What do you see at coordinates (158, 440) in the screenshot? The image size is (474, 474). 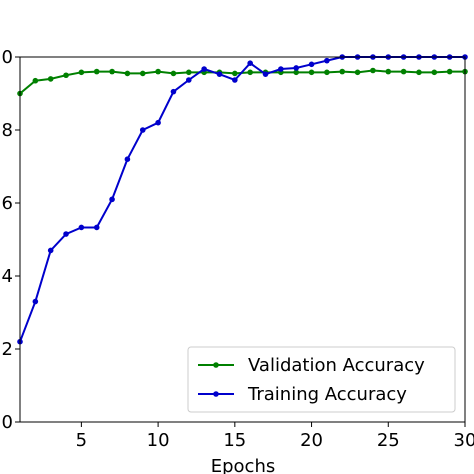 I see `x-tick-label: 10` at bounding box center [158, 440].